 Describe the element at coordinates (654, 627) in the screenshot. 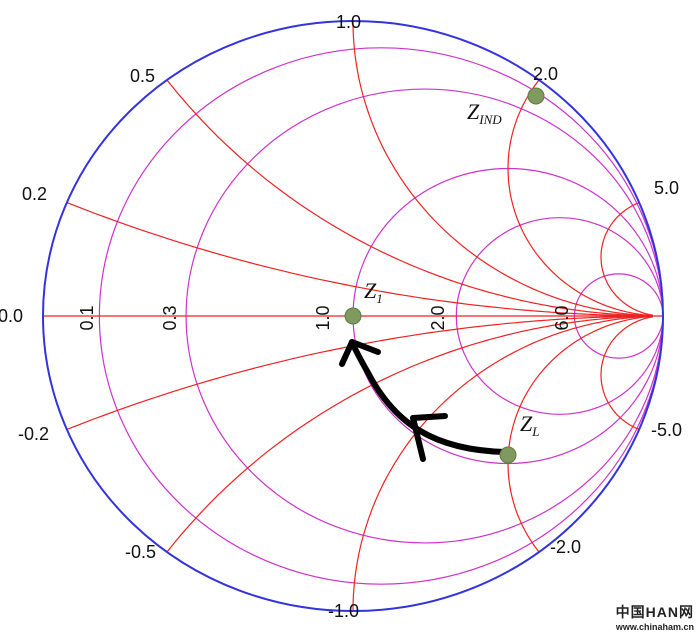

I see `watermark-url: www.chinaham.cn` at that location.